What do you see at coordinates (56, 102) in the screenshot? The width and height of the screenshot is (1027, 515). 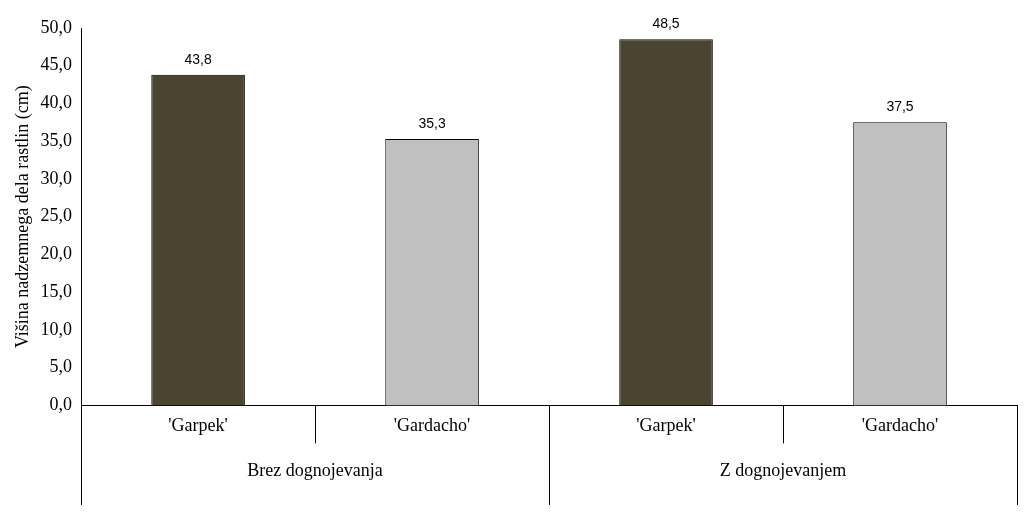 I see `y-tick-label: 40,0` at bounding box center [56, 102].